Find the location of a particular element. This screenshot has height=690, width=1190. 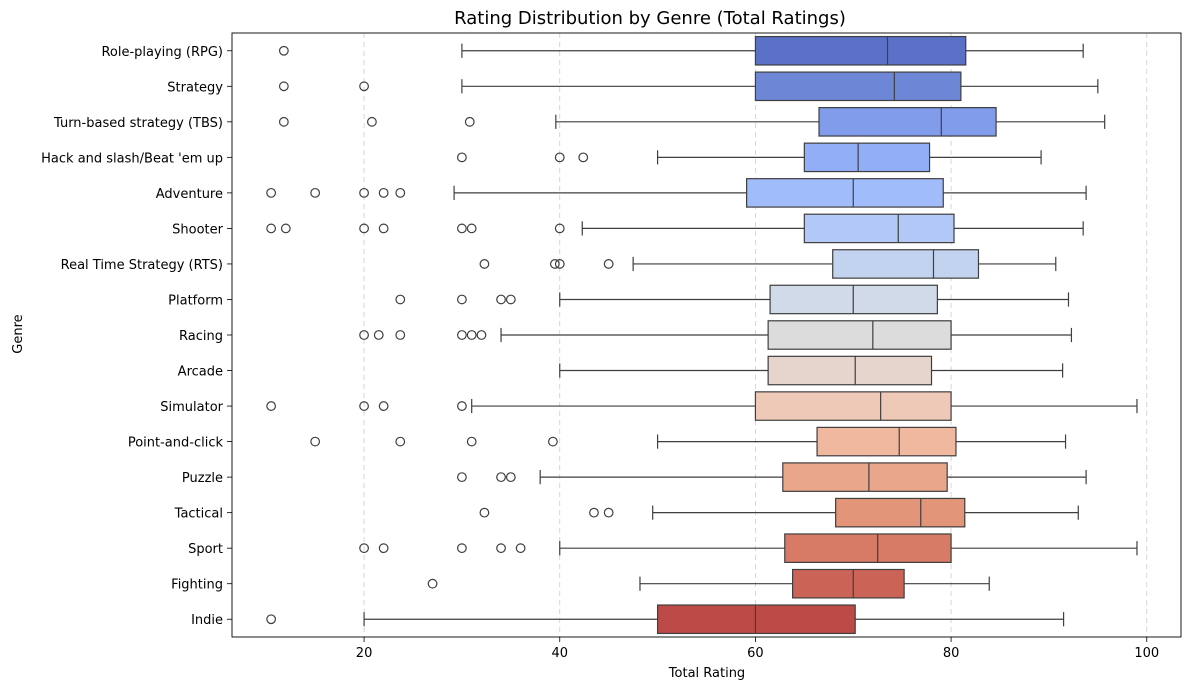

y-tick-label: Shooter is located at coordinates (197, 229).